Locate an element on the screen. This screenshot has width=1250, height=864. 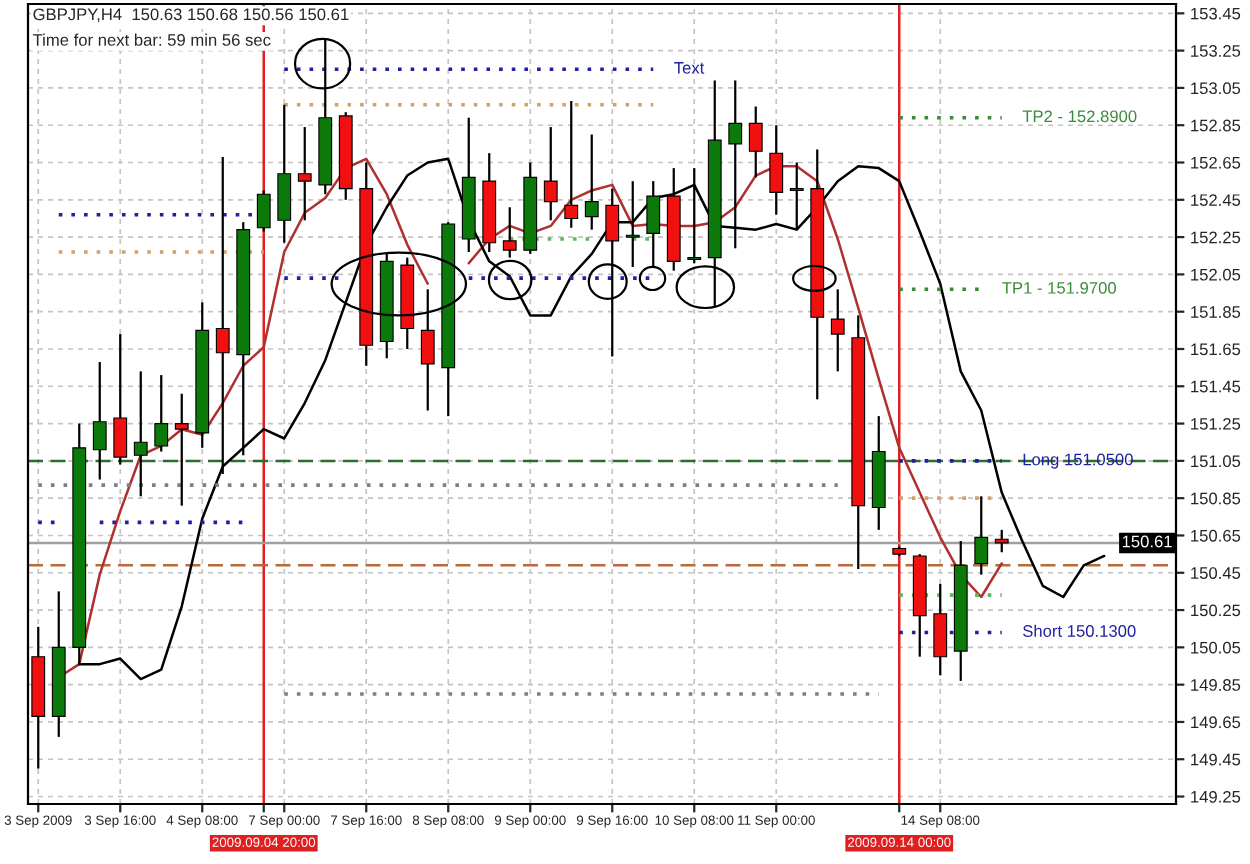
y-tick-label: 149.85 is located at coordinates (1216, 685).